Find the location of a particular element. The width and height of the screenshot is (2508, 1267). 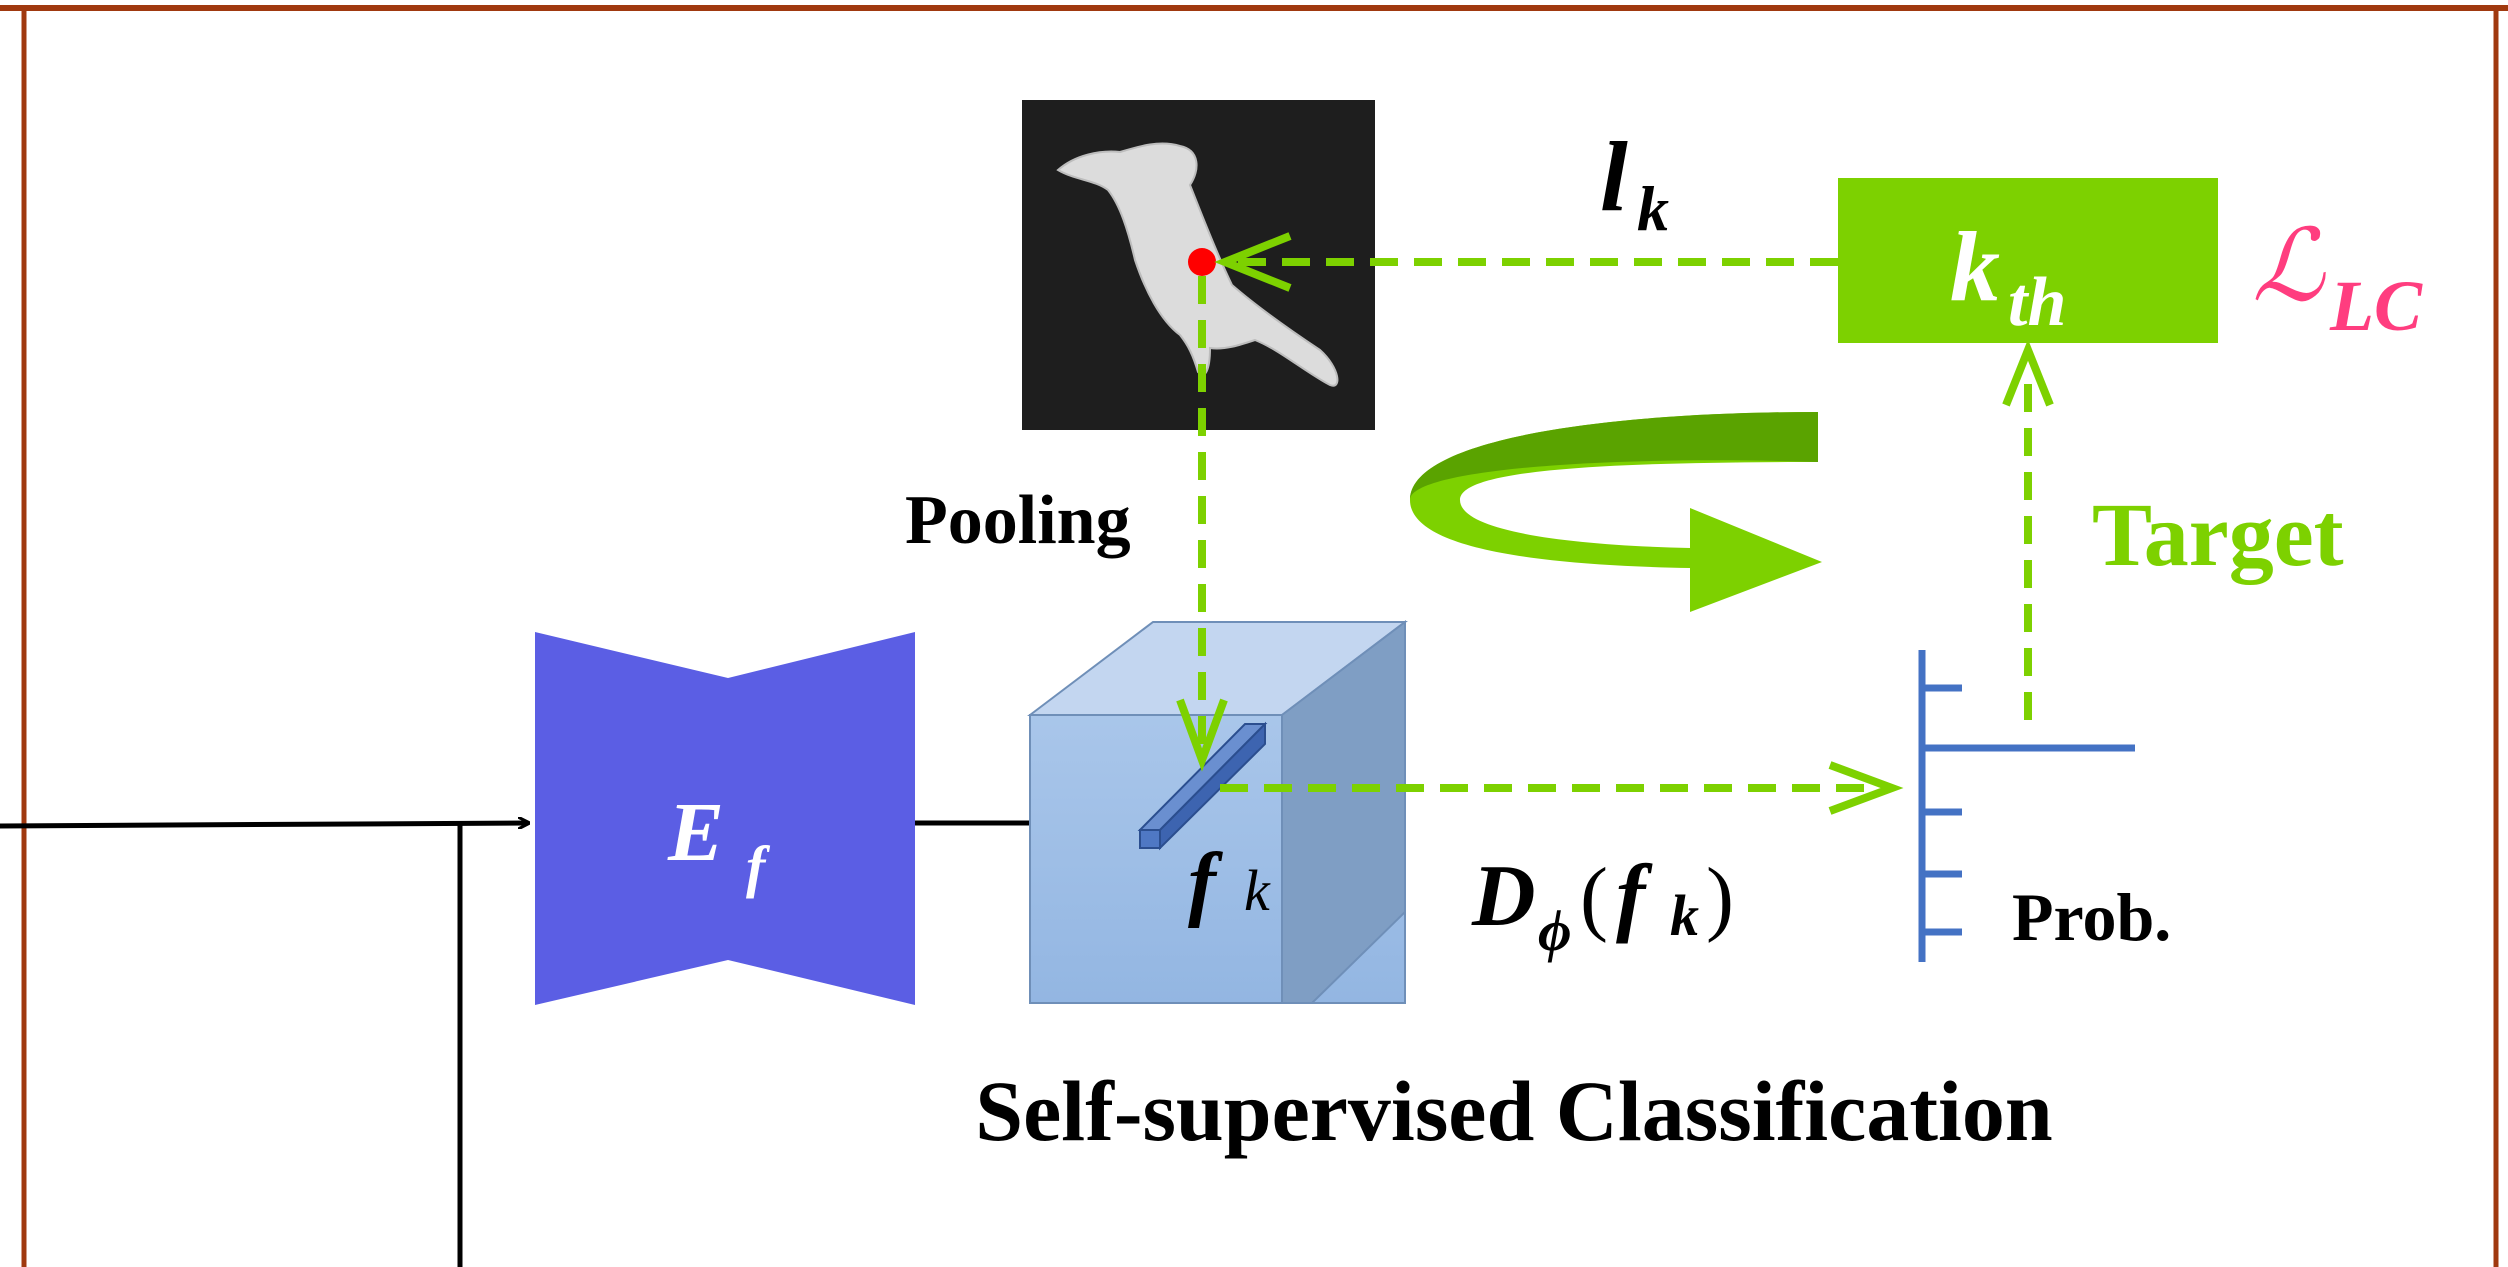

feature-vector-bar is located at coordinates (1202, 786).